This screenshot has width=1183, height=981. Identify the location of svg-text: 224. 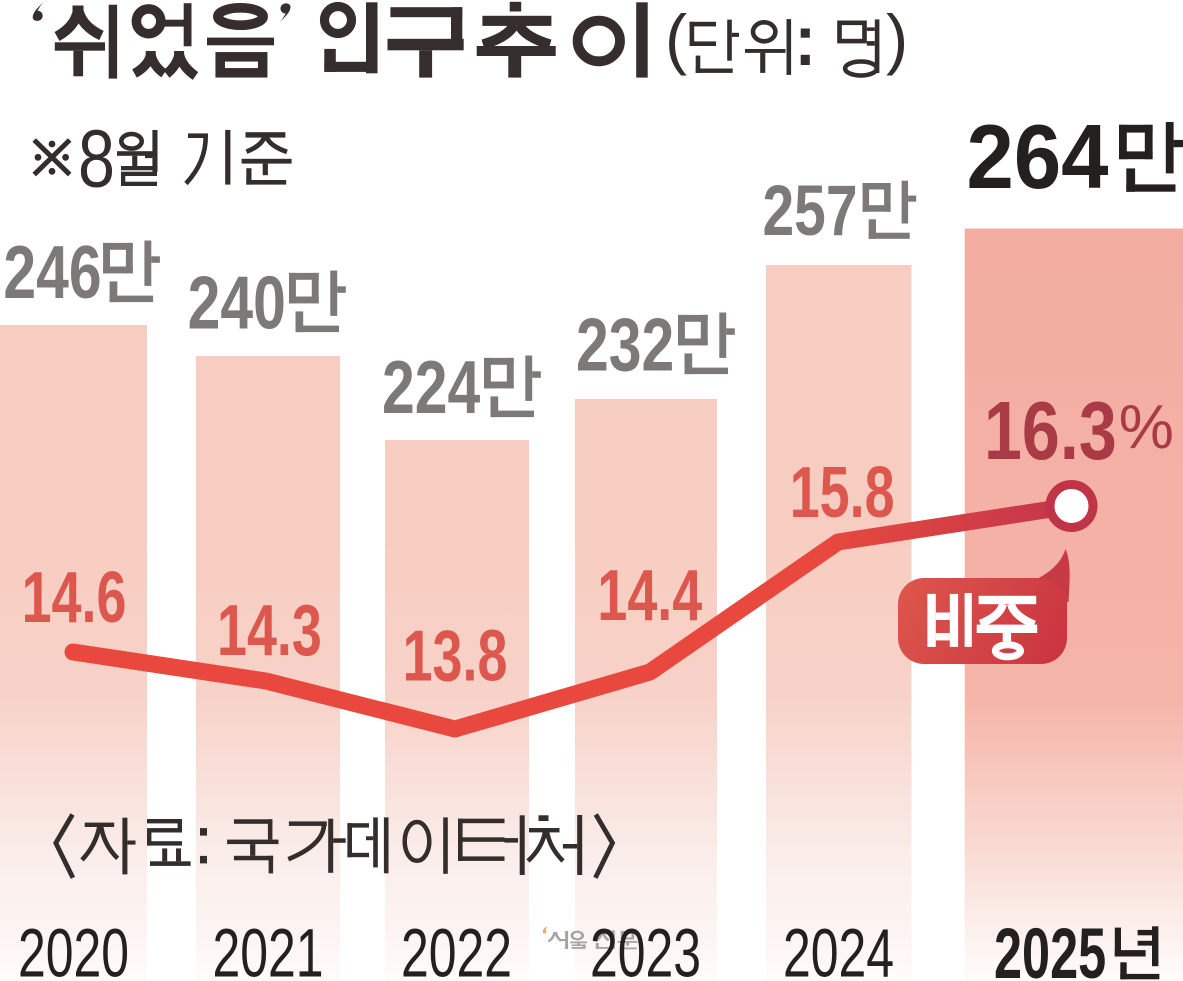
(431, 388).